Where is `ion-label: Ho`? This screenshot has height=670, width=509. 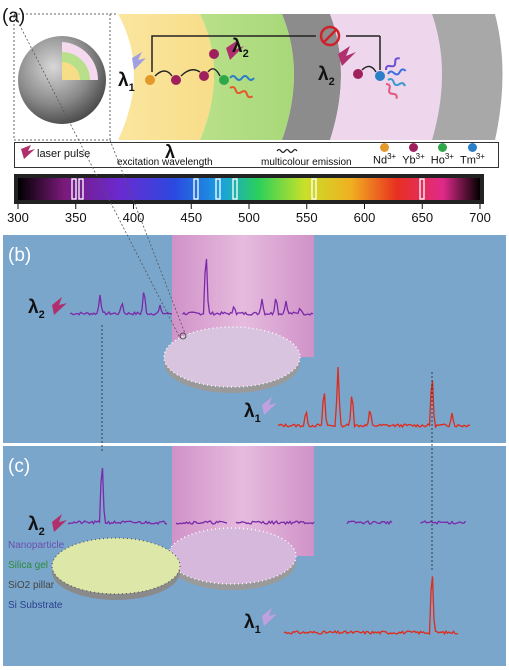 ion-label: Ho is located at coordinates (437, 161).